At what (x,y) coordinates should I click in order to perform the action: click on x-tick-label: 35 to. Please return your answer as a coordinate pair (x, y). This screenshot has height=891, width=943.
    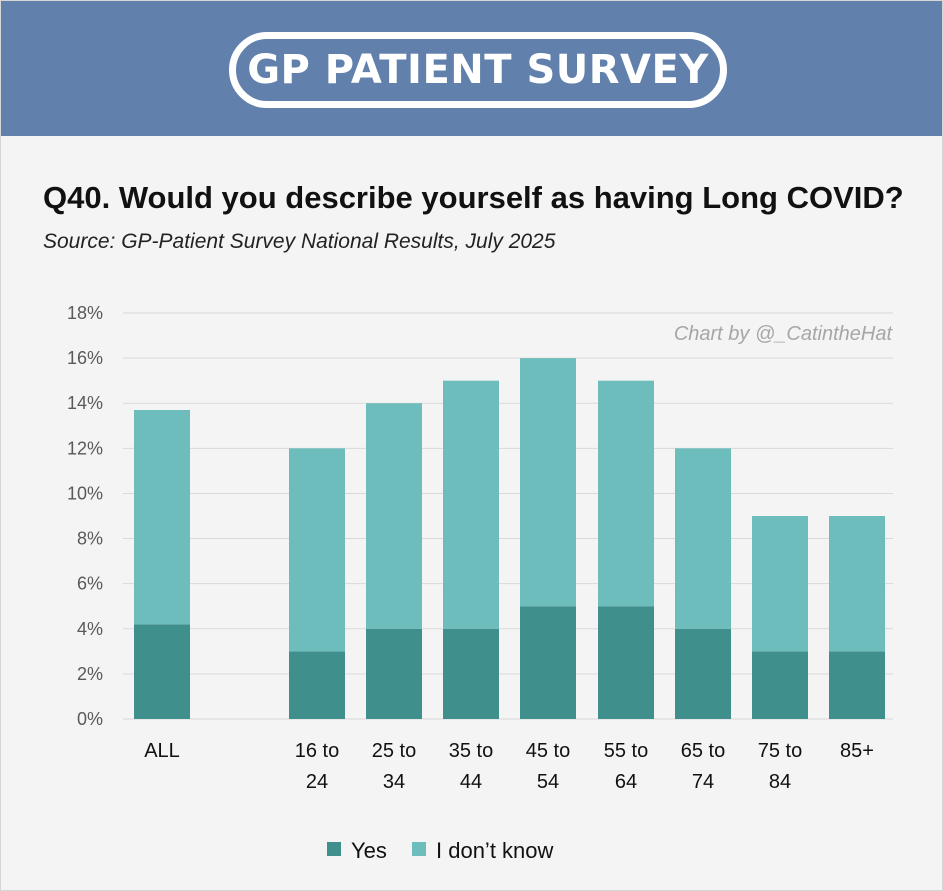
    Looking at the image, I should click on (471, 751).